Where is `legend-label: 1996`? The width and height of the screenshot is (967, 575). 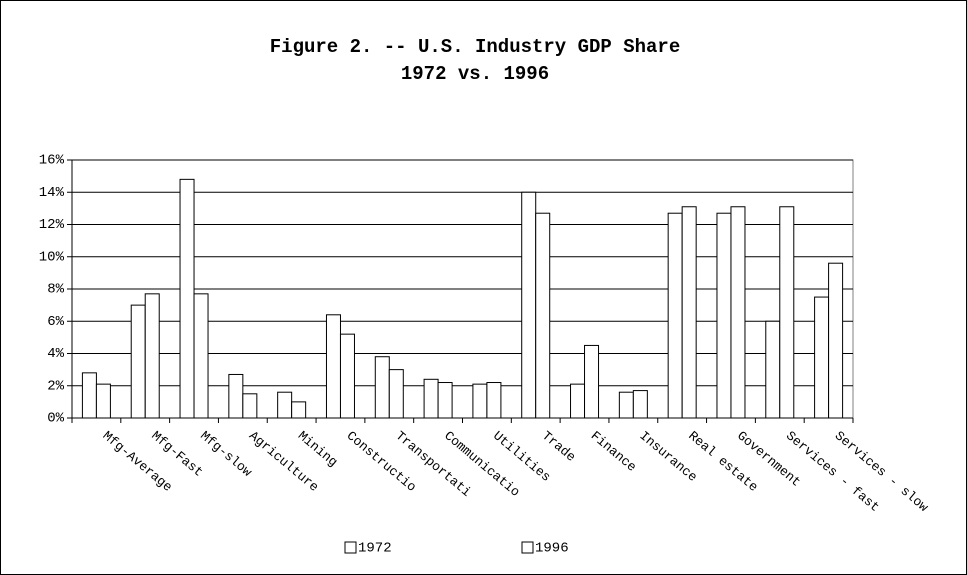 legend-label: 1996 is located at coordinates (552, 549).